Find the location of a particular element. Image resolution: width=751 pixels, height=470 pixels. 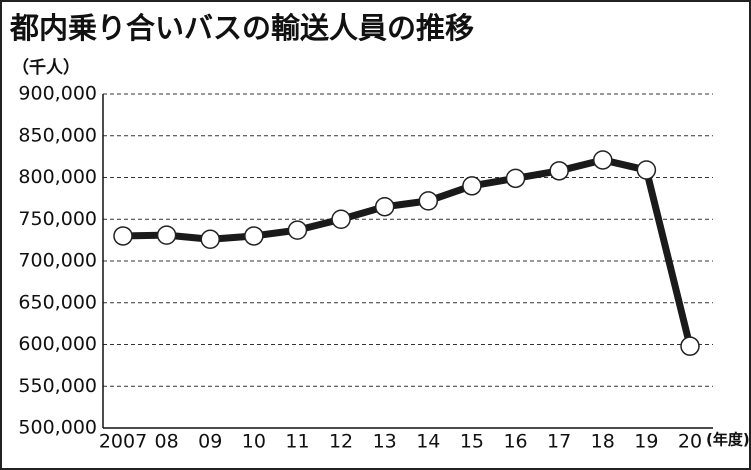

y-tick-label: 500,000 is located at coordinates (57, 428).